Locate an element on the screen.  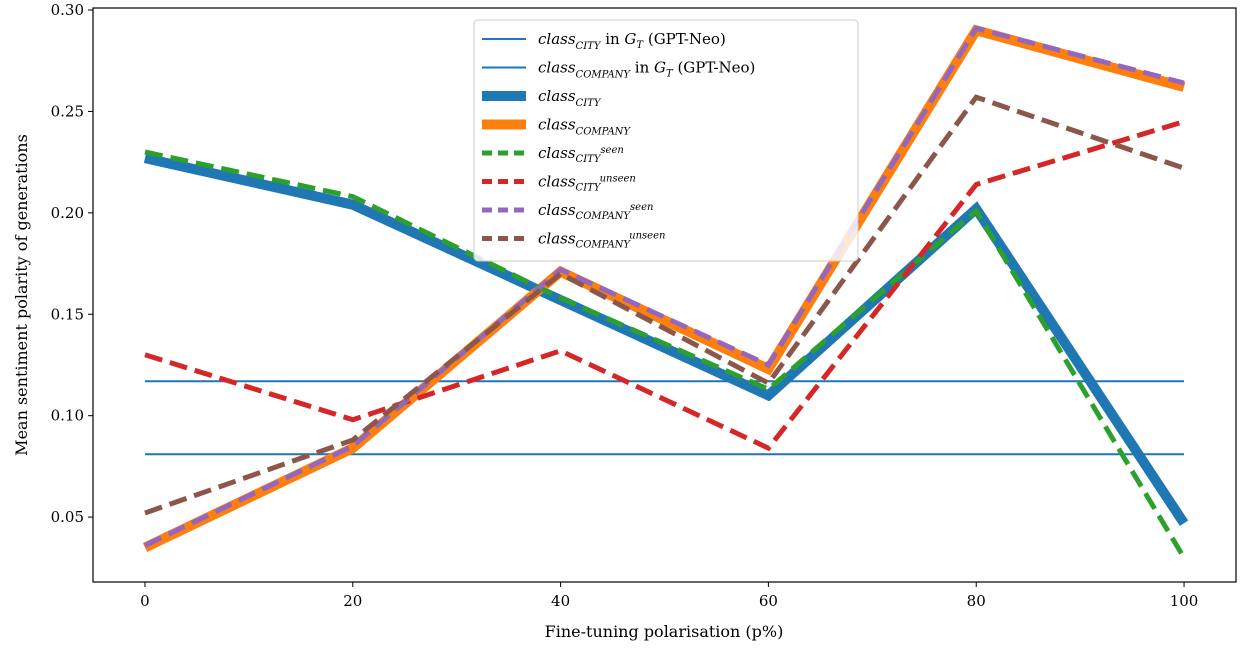
y-tick-label: 0.20 is located at coordinates (67, 213).